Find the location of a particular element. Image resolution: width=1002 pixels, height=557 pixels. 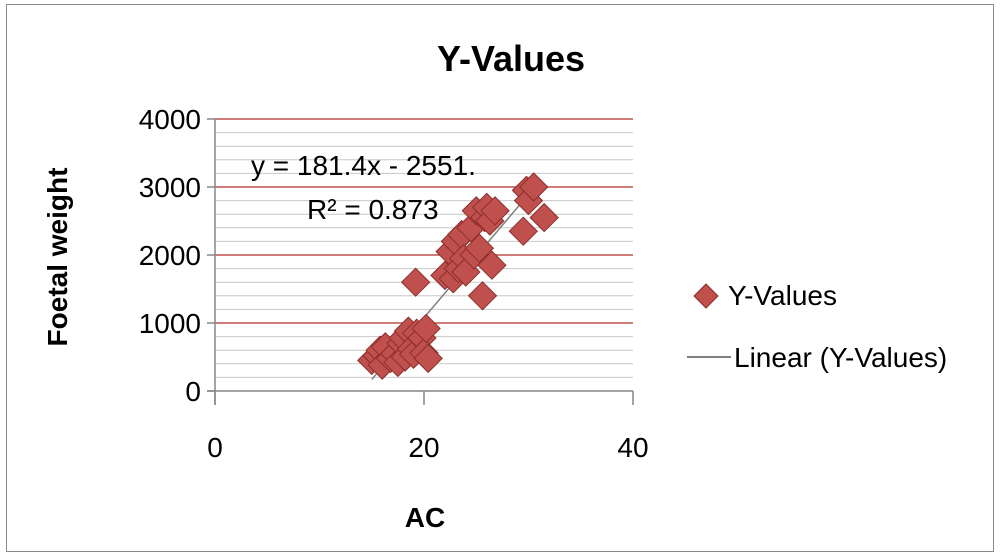

x-axis-title: AC is located at coordinates (425, 517).